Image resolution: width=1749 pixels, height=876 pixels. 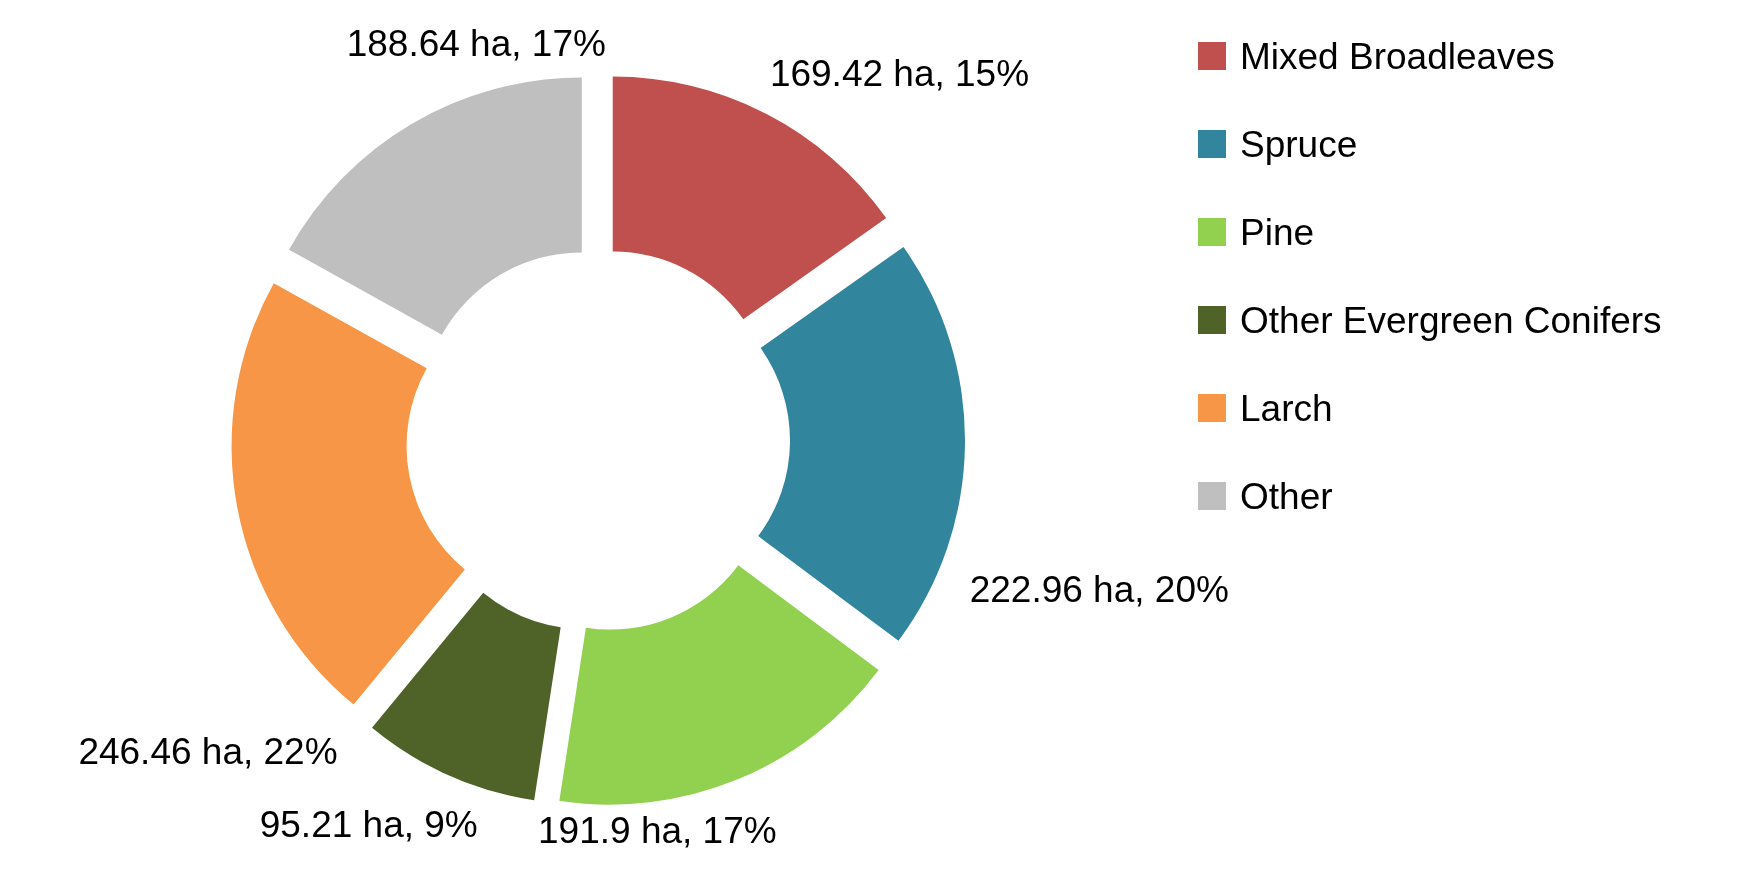 What do you see at coordinates (657, 831) in the screenshot?
I see `data-label: 191.9 ha, 17%` at bounding box center [657, 831].